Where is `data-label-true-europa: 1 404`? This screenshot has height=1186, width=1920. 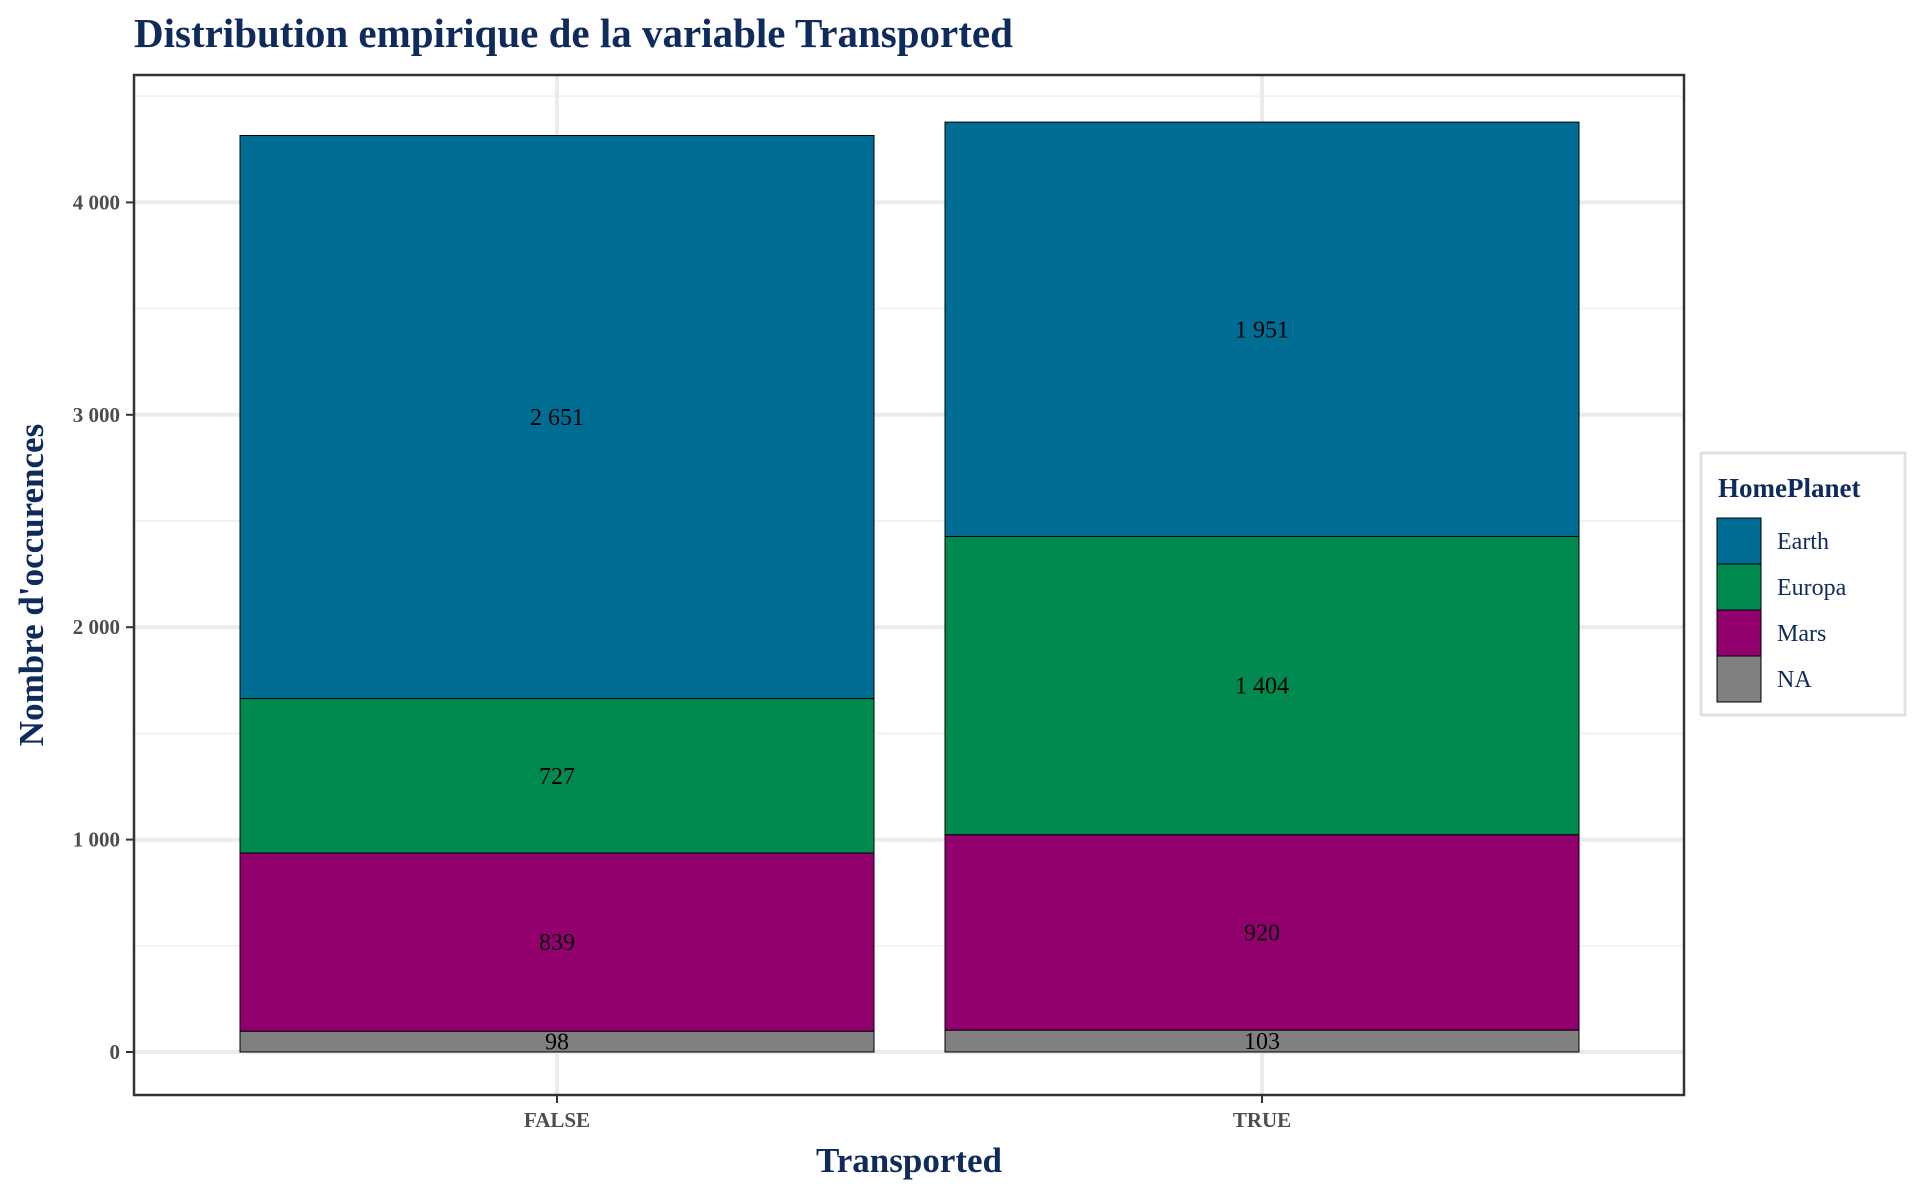 data-label-true-europa: 1 404 is located at coordinates (1262, 687).